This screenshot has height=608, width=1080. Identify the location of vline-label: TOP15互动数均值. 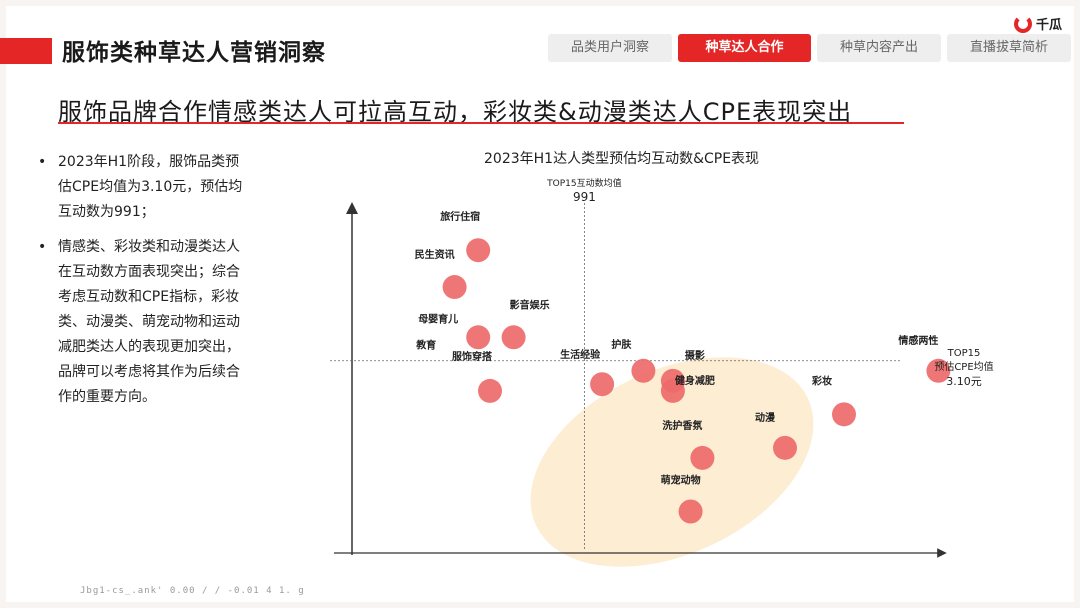
(583, 183).